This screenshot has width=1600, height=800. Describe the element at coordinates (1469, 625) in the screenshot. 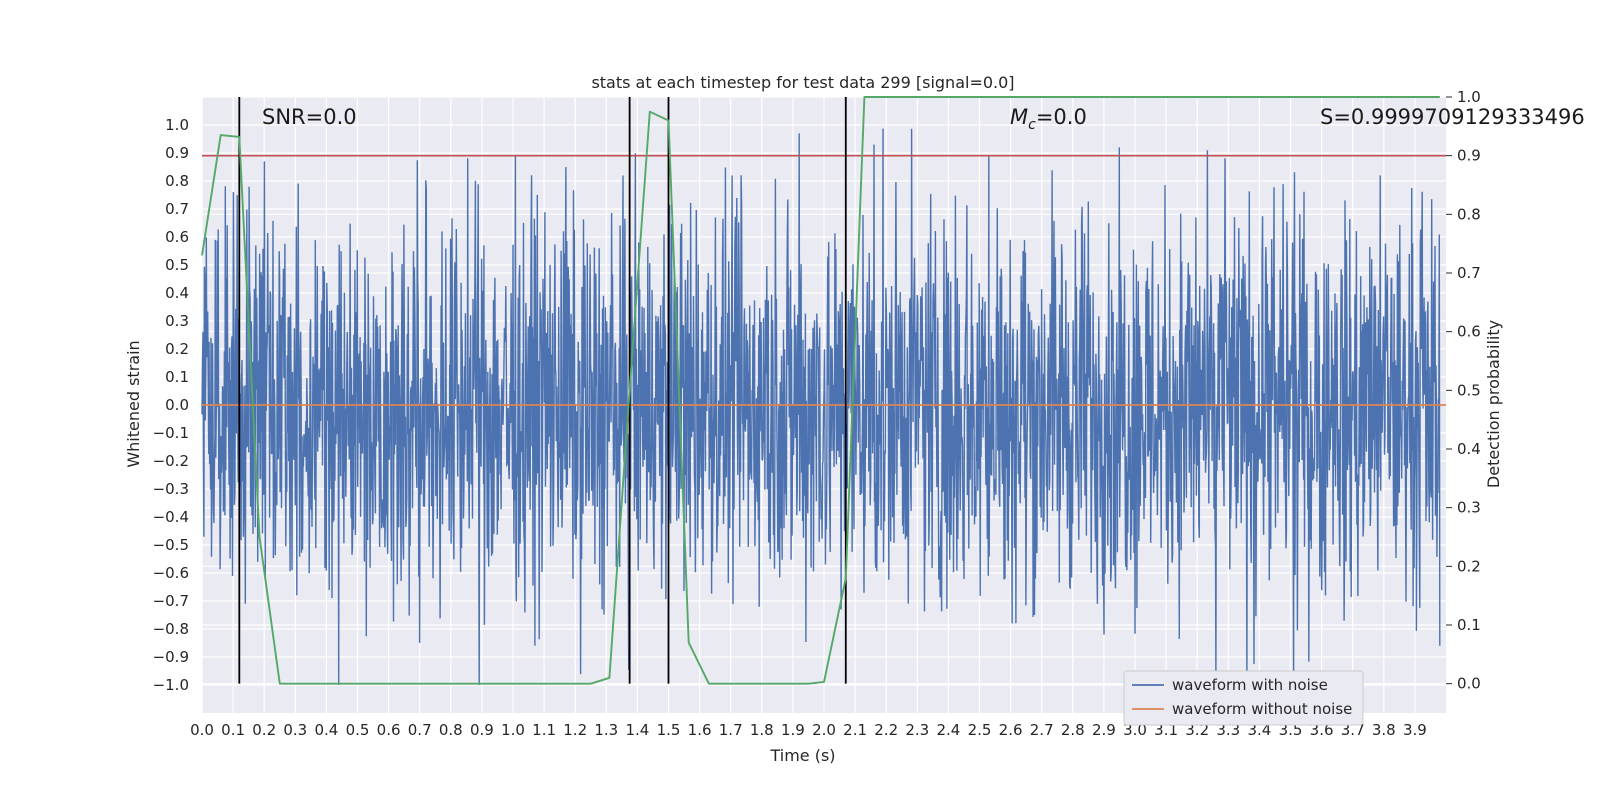

I see `y2-tick-label: 0.1` at that location.